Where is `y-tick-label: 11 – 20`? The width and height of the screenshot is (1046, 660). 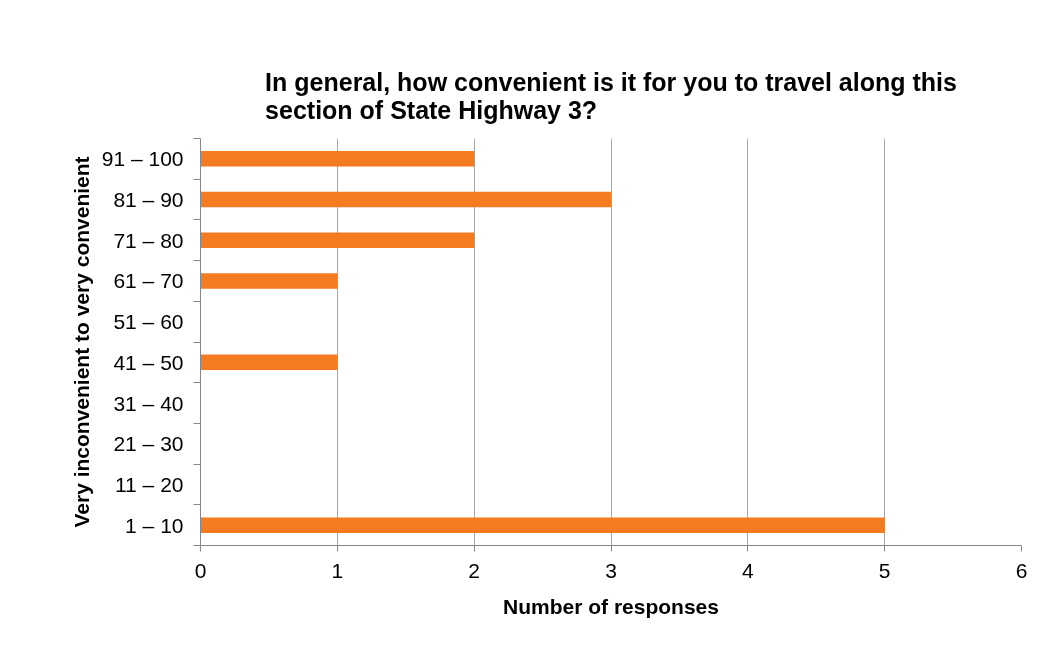 y-tick-label: 11 – 20 is located at coordinates (149, 484).